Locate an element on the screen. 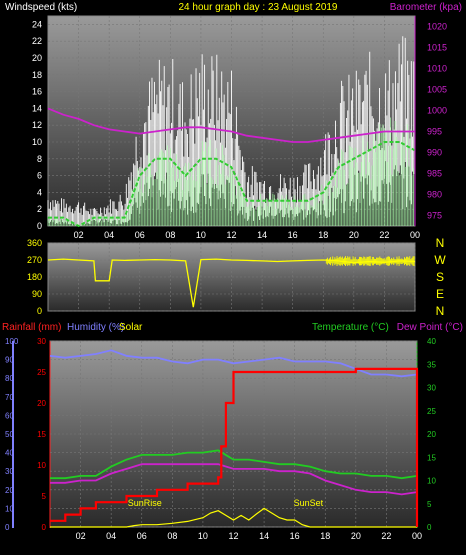  wind-ytick-label: 22 is located at coordinates (37, 41).